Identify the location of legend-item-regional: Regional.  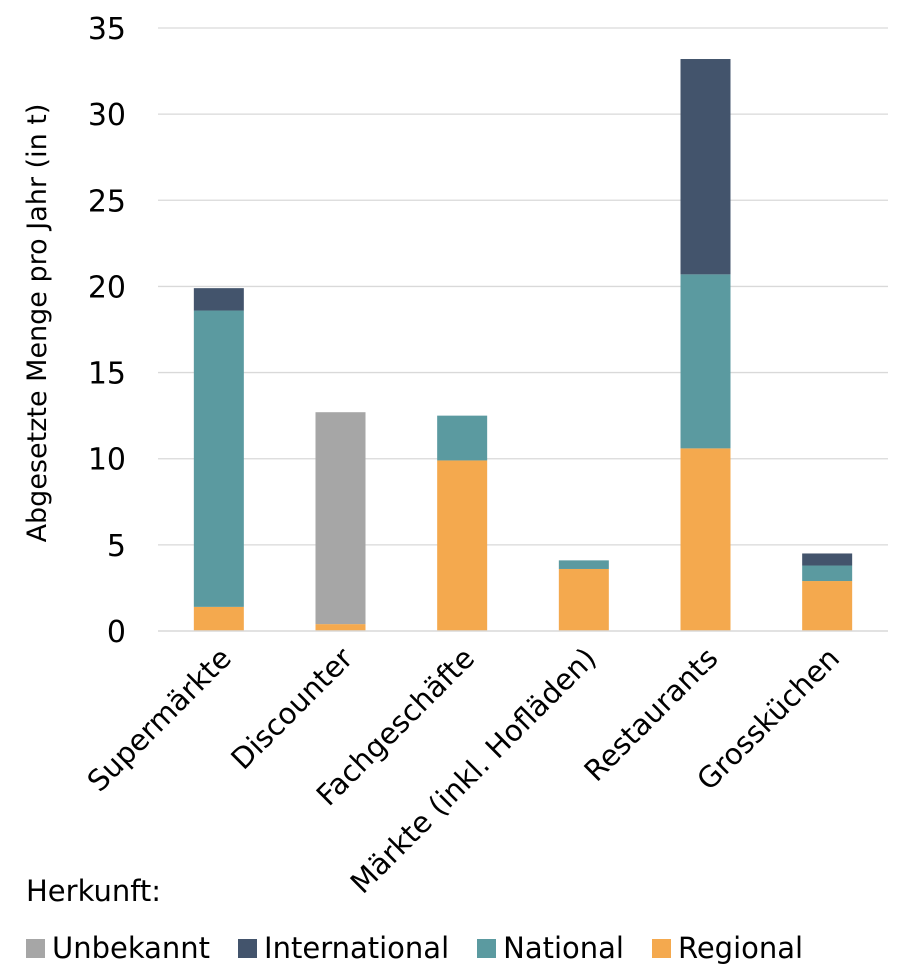
(727, 948).